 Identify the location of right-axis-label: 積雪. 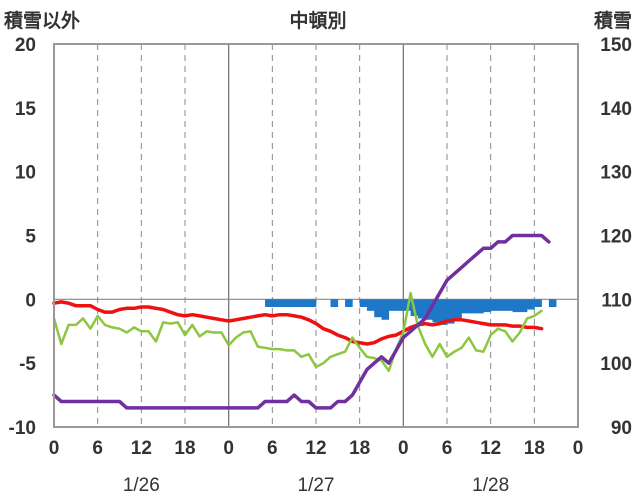
(613, 20).